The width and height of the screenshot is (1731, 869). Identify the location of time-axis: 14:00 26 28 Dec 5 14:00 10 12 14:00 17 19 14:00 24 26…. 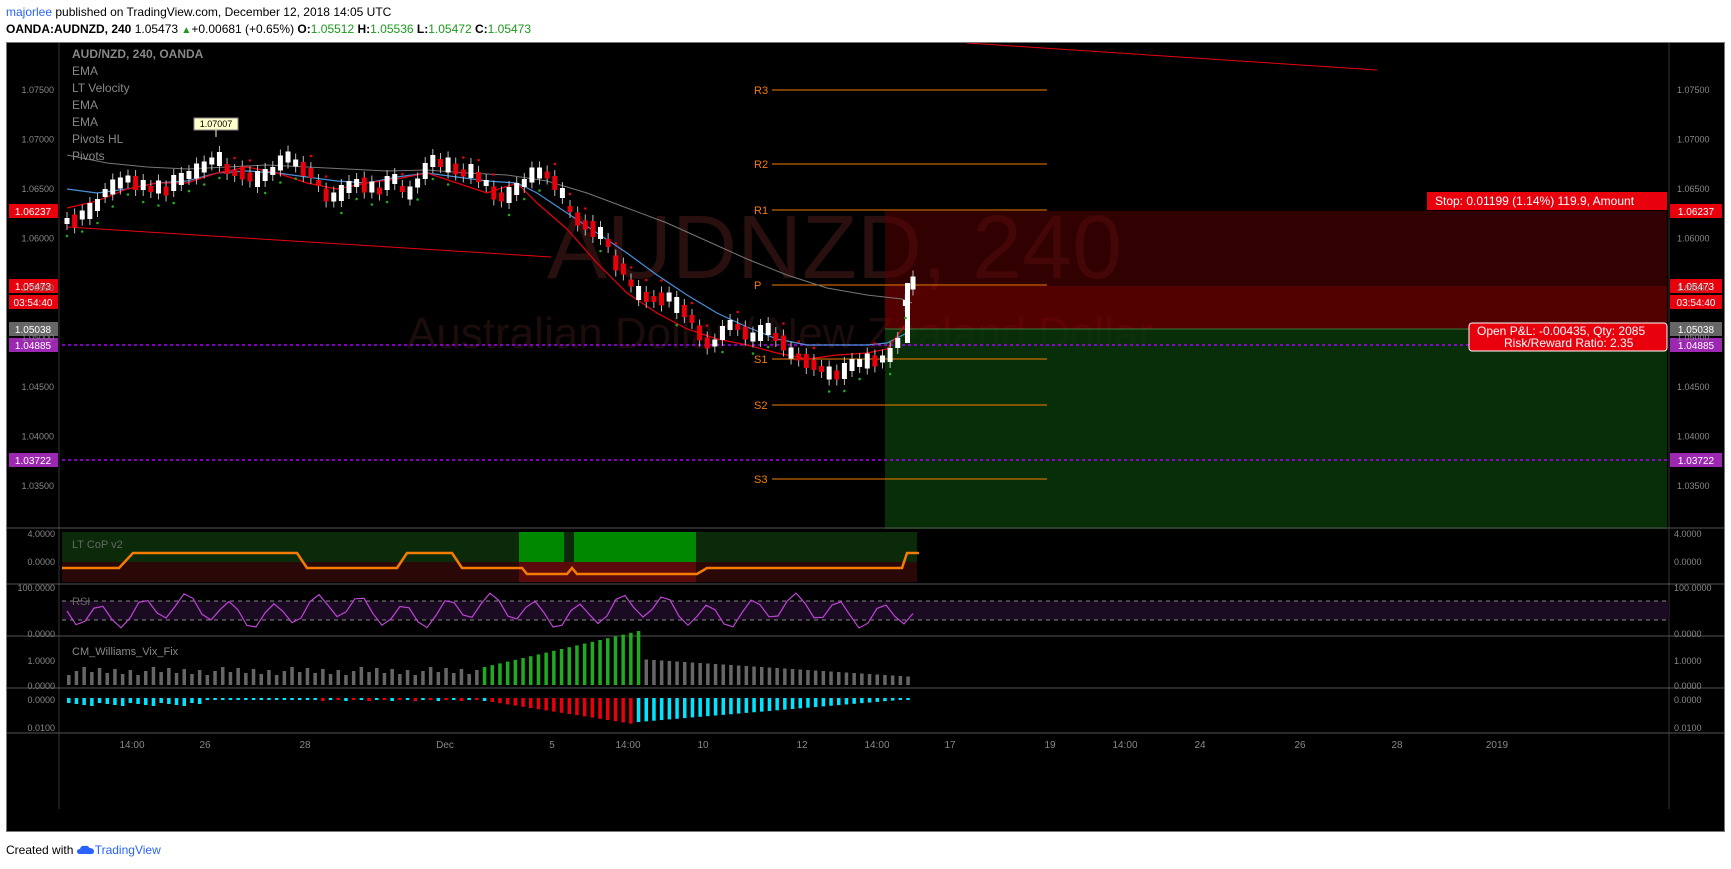
(813, 745).